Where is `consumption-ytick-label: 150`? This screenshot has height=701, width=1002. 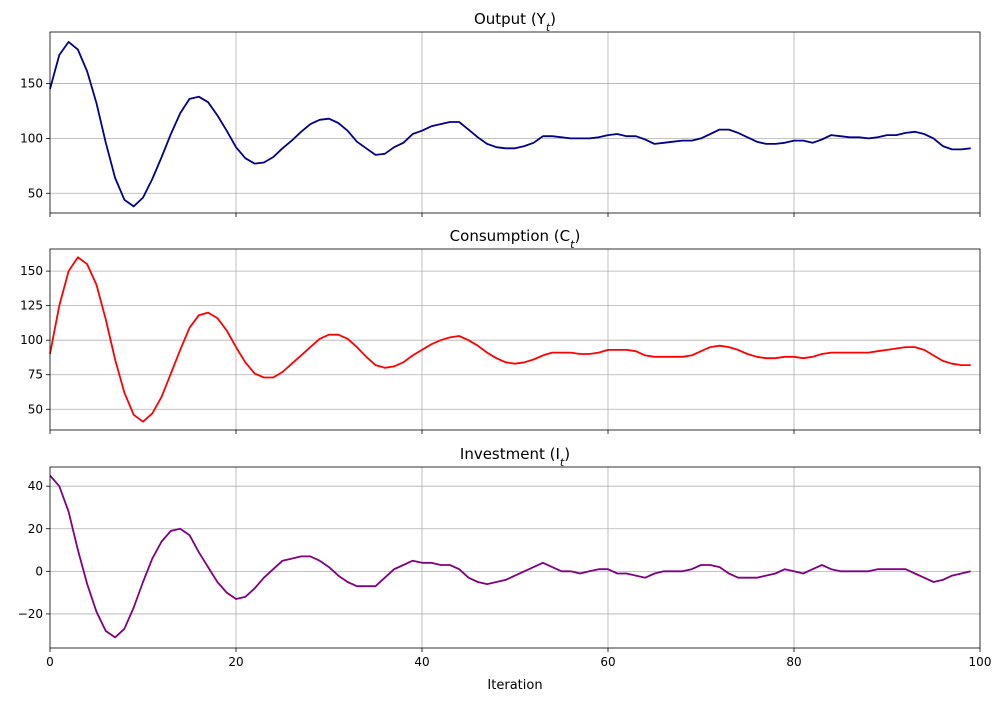 consumption-ytick-label: 150 is located at coordinates (31, 271).